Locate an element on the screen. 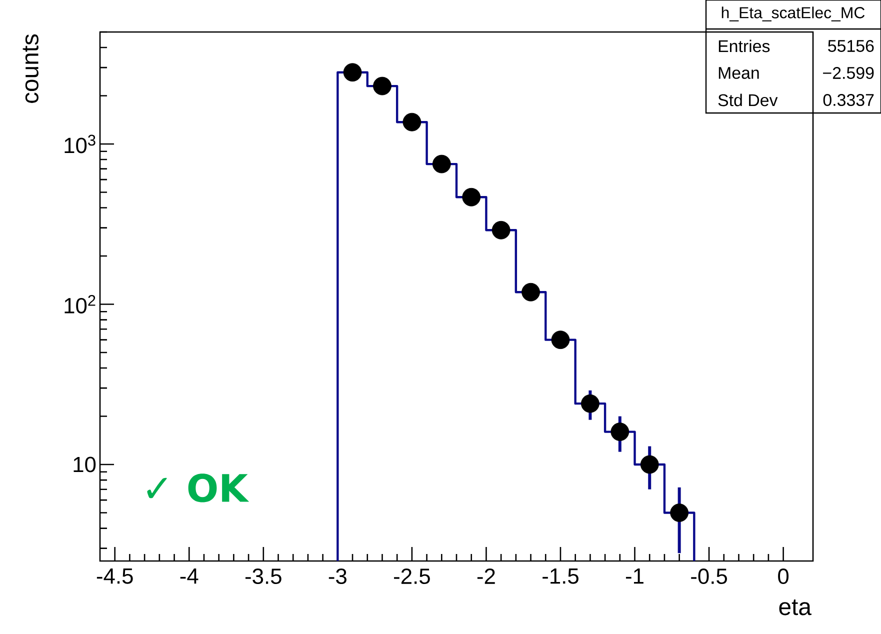  x-tick-label: -4.5 is located at coordinates (114, 576).